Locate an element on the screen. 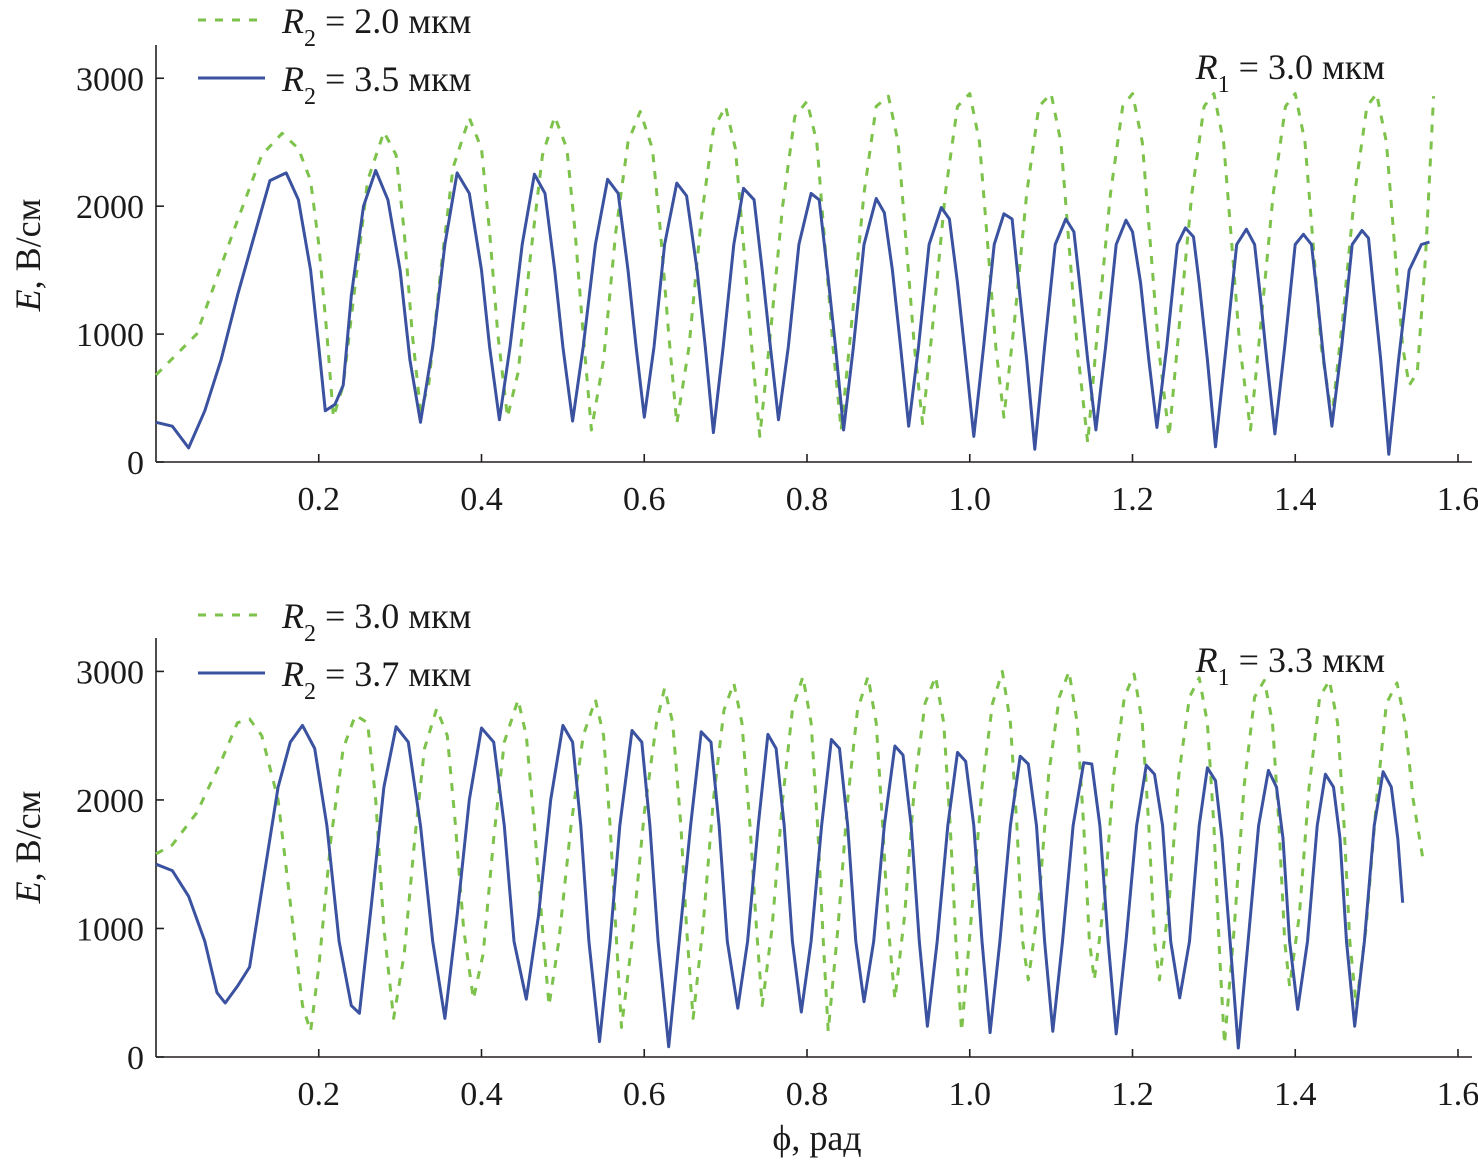 This screenshot has width=1478, height=1167. legend-label-2: R2 = 3.7 мкм is located at coordinates (376, 679).